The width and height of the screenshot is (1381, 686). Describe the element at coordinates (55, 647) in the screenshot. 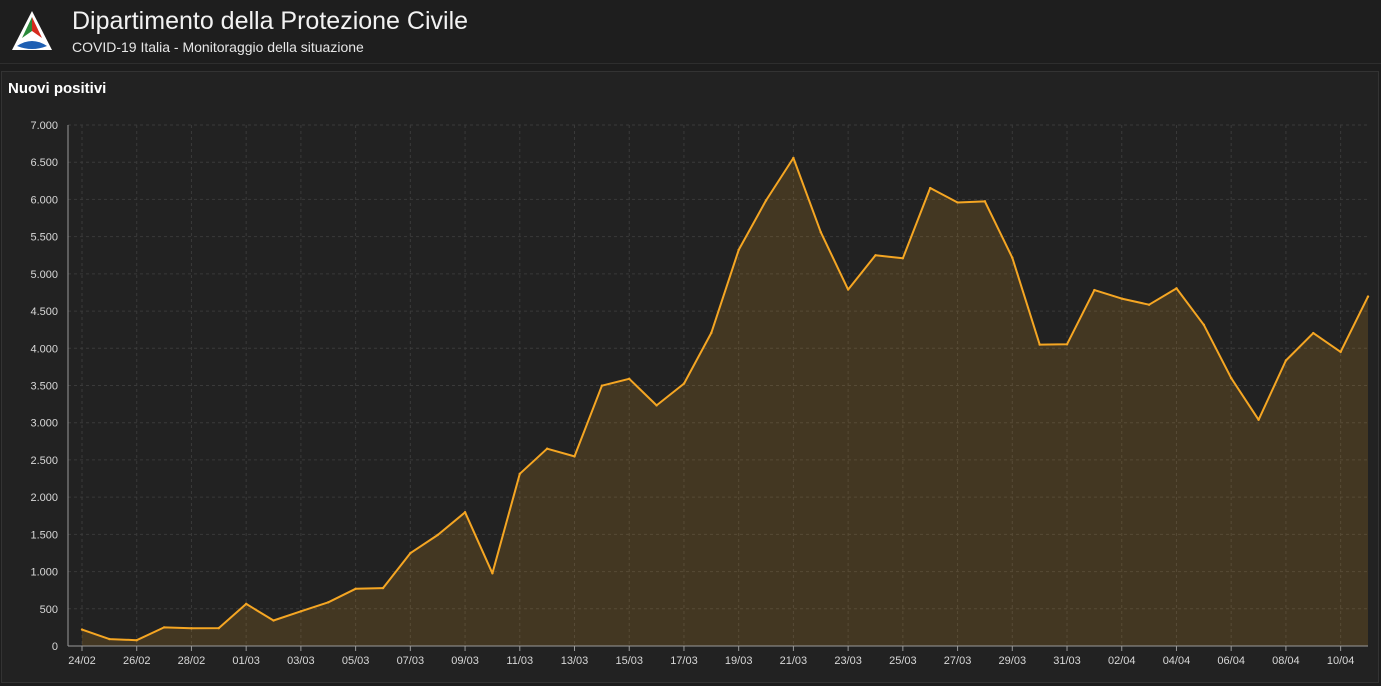

I see `y-tick-label: 0` at that location.